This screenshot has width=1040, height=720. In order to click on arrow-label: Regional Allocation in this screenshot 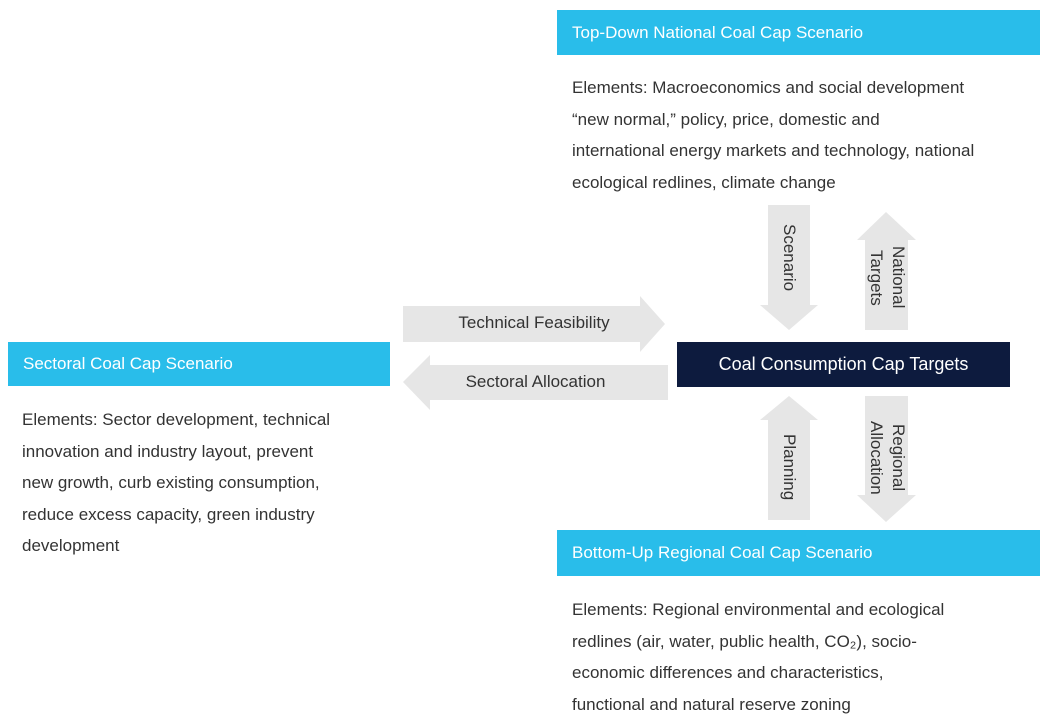, I will do `click(887, 457)`.